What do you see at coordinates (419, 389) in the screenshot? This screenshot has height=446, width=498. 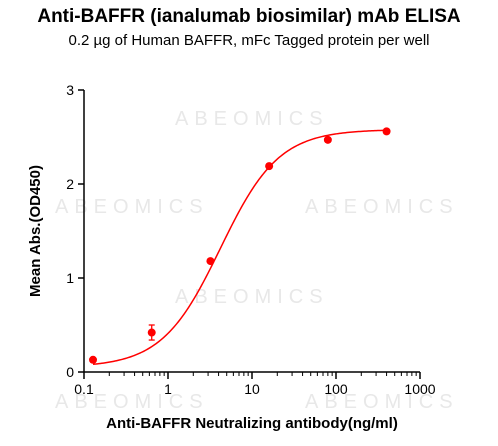 I see `x-tick-label: 1000` at bounding box center [419, 389].